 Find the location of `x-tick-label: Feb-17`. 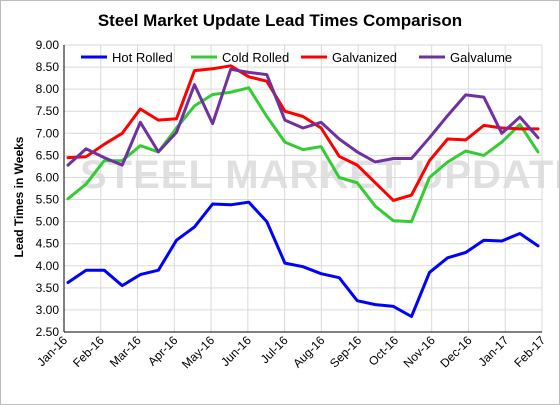

x-tick-label: Feb-17 is located at coordinates (529, 351).